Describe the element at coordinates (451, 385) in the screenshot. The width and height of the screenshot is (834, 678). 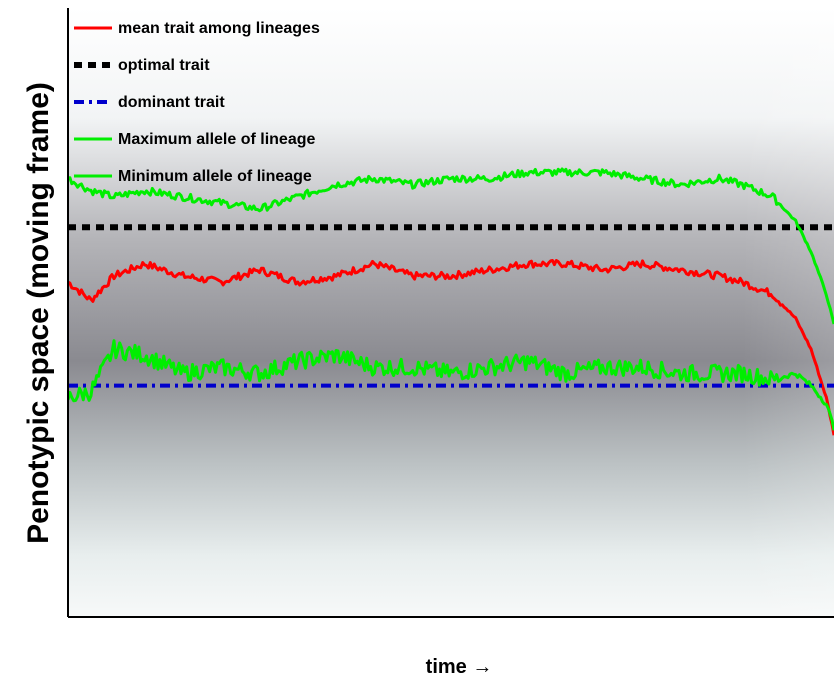
I see `series-line-minimum-allele-of-lineage` at that location.